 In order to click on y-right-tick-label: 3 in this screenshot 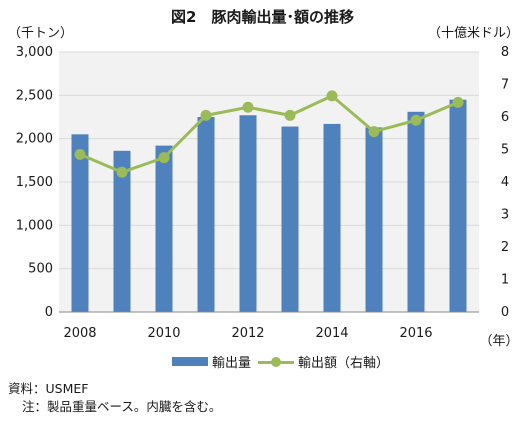, I will do `click(505, 215)`.